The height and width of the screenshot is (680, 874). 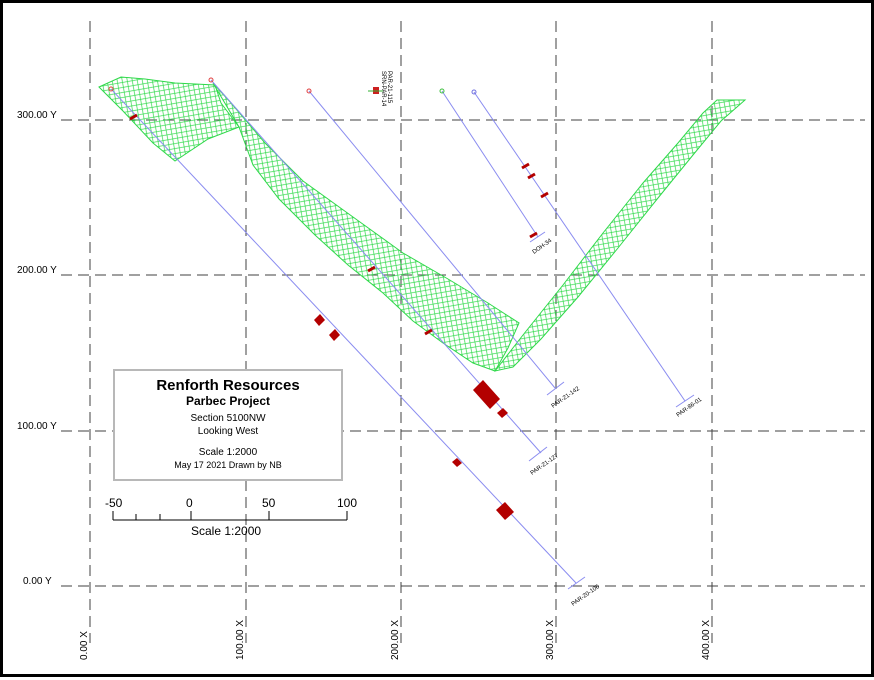 What do you see at coordinates (395, 640) in the screenshot?
I see `x-label-200: 200.00 X` at bounding box center [395, 640].